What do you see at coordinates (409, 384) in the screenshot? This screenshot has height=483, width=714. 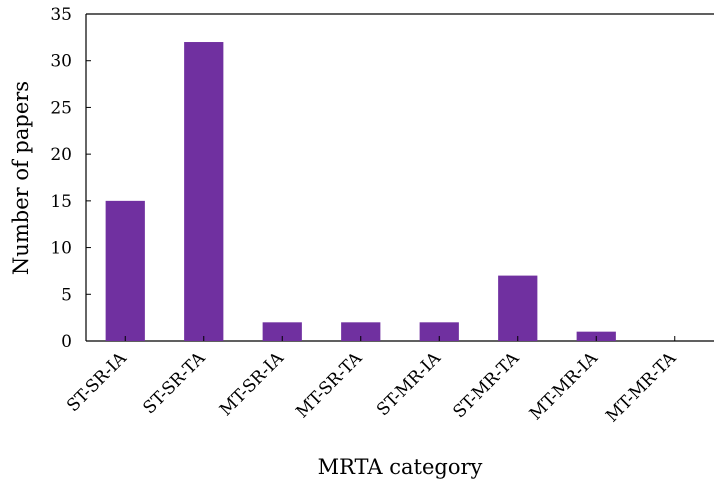 I see `x-tick-label: ST-MR-IA` at bounding box center [409, 384].